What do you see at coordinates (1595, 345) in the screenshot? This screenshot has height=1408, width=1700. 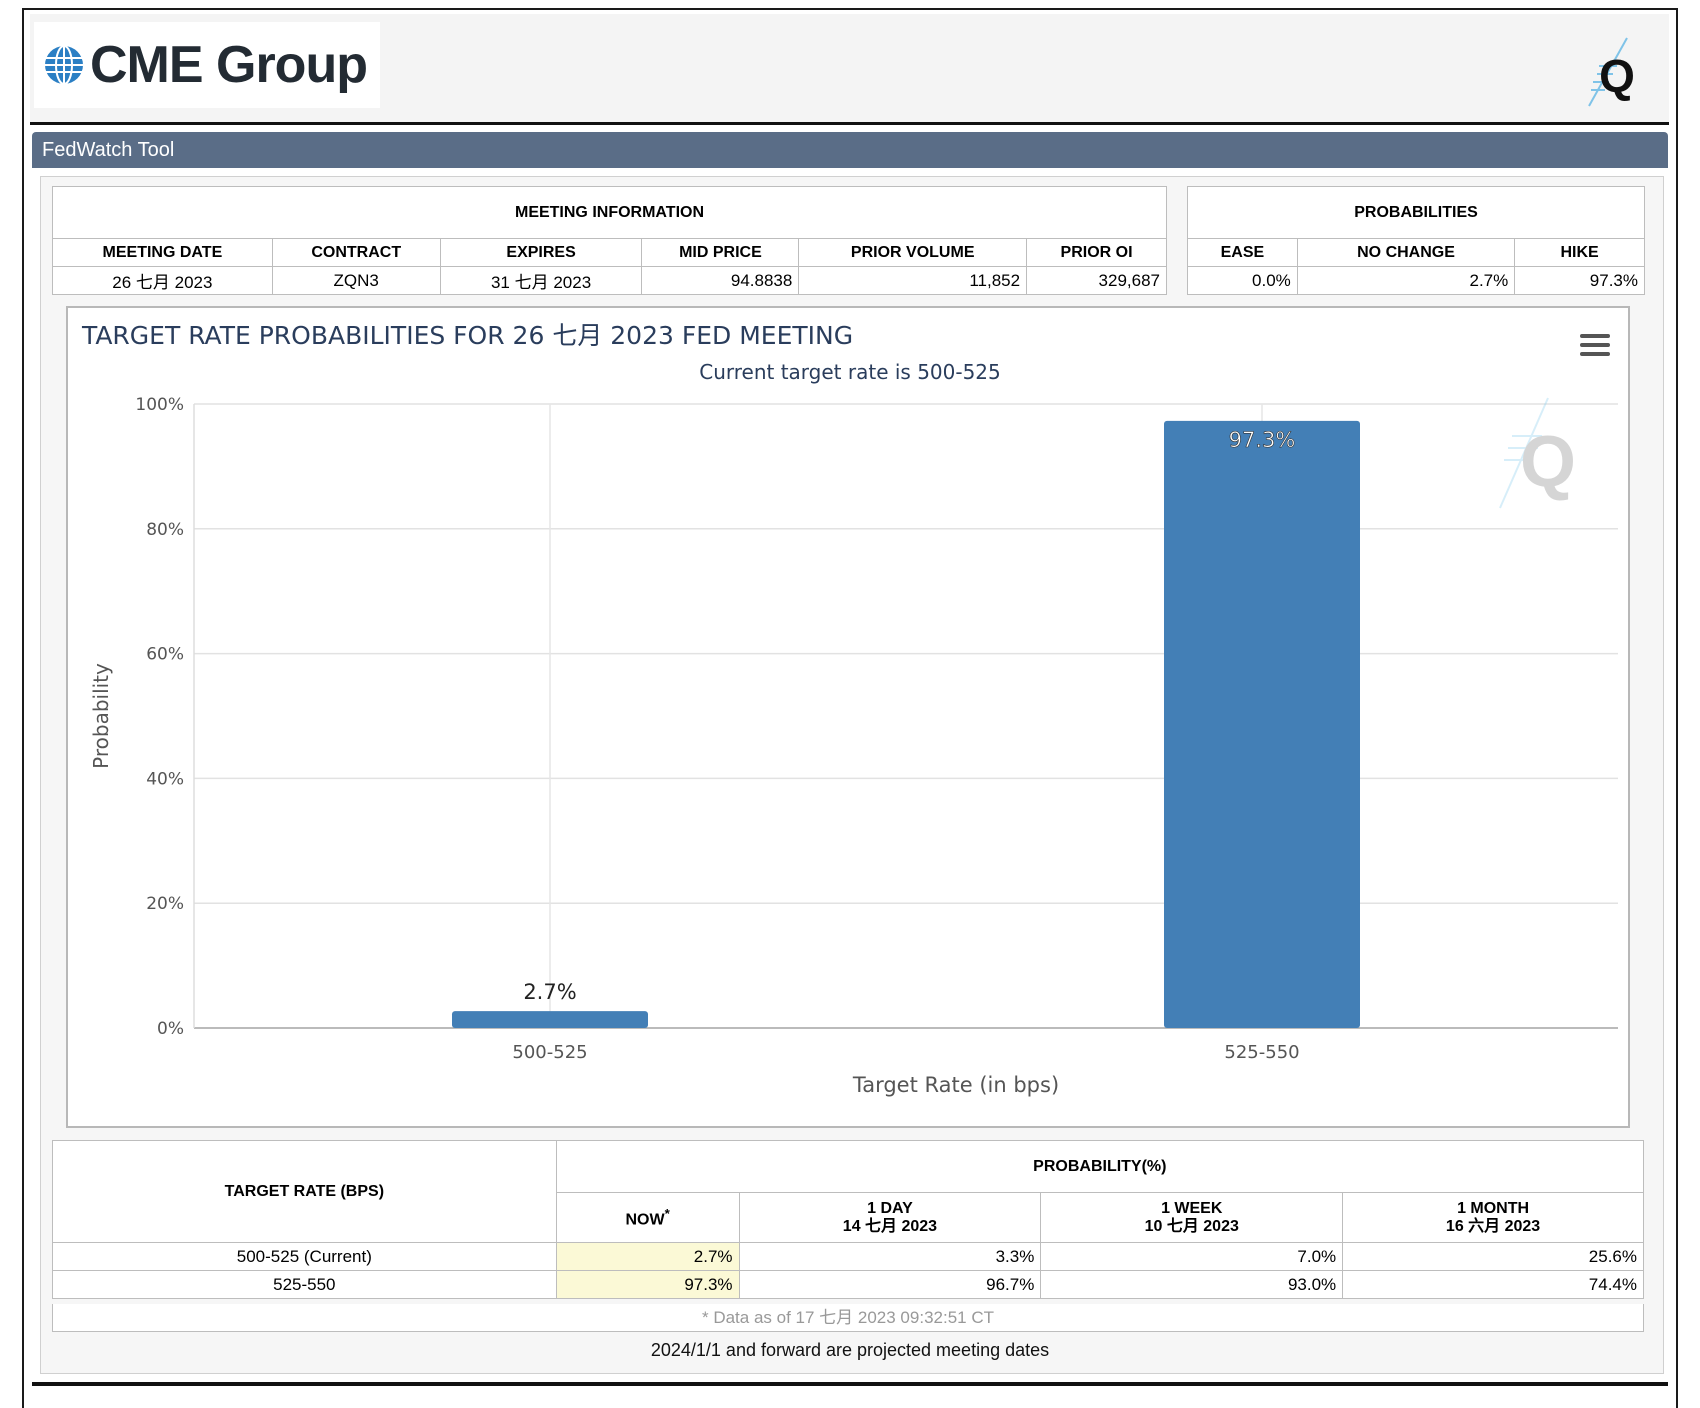 I see `hamburger-menu-icon` at bounding box center [1595, 345].